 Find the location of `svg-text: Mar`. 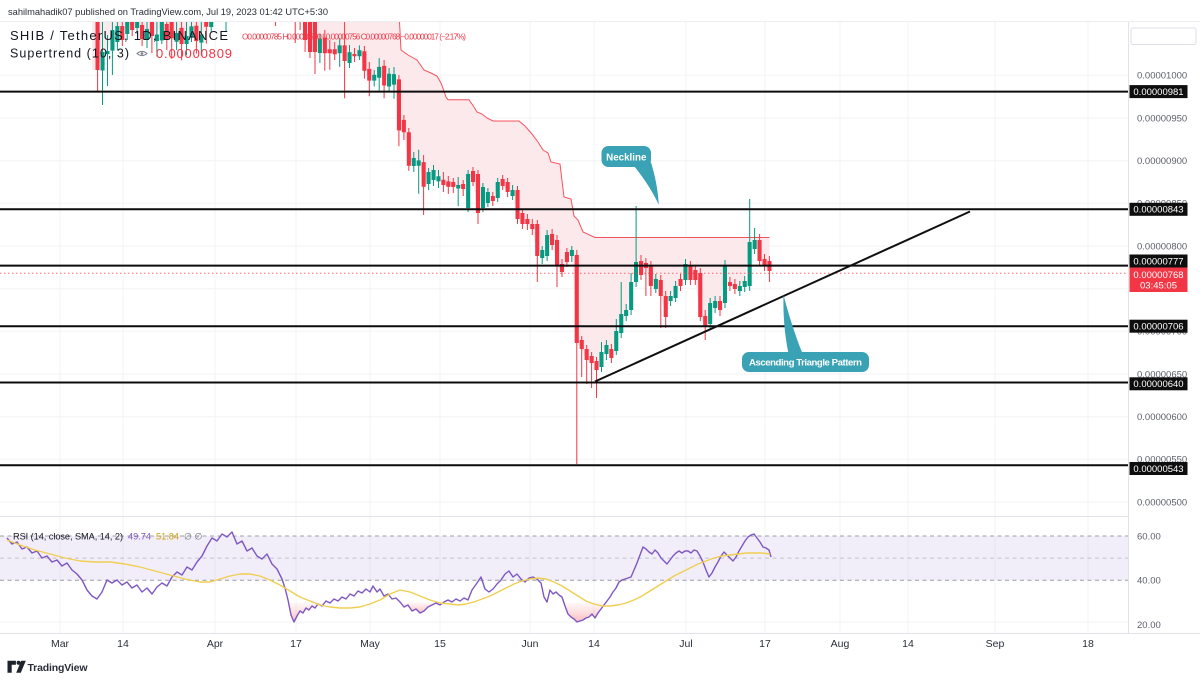

svg-text: Mar is located at coordinates (60, 644).